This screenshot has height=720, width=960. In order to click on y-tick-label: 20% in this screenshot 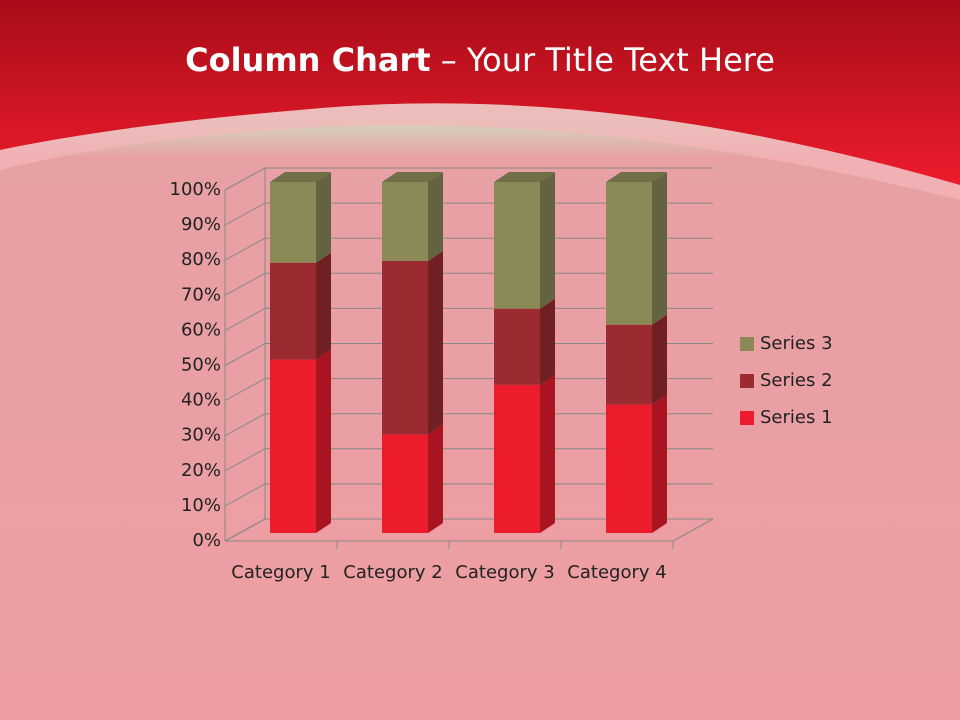, I will do `click(201, 470)`.